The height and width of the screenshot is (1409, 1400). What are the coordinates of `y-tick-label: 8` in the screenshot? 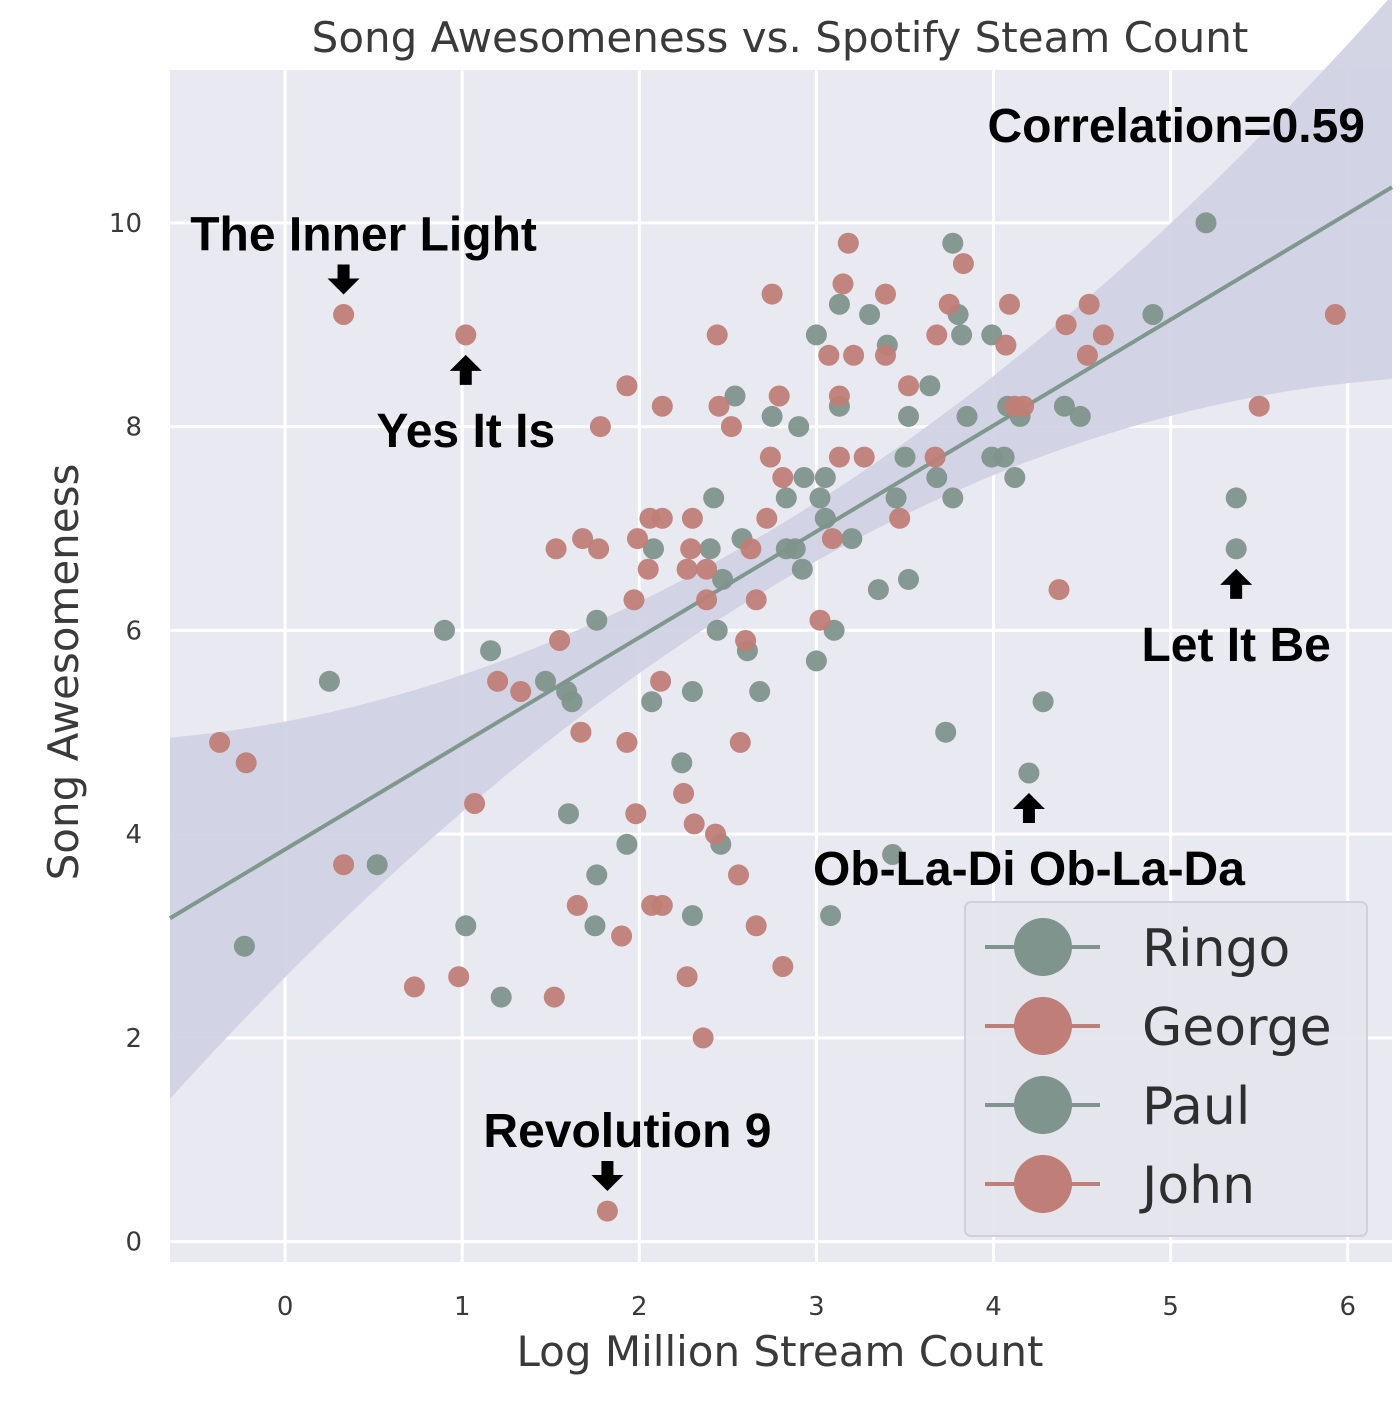 It's located at (133, 428).